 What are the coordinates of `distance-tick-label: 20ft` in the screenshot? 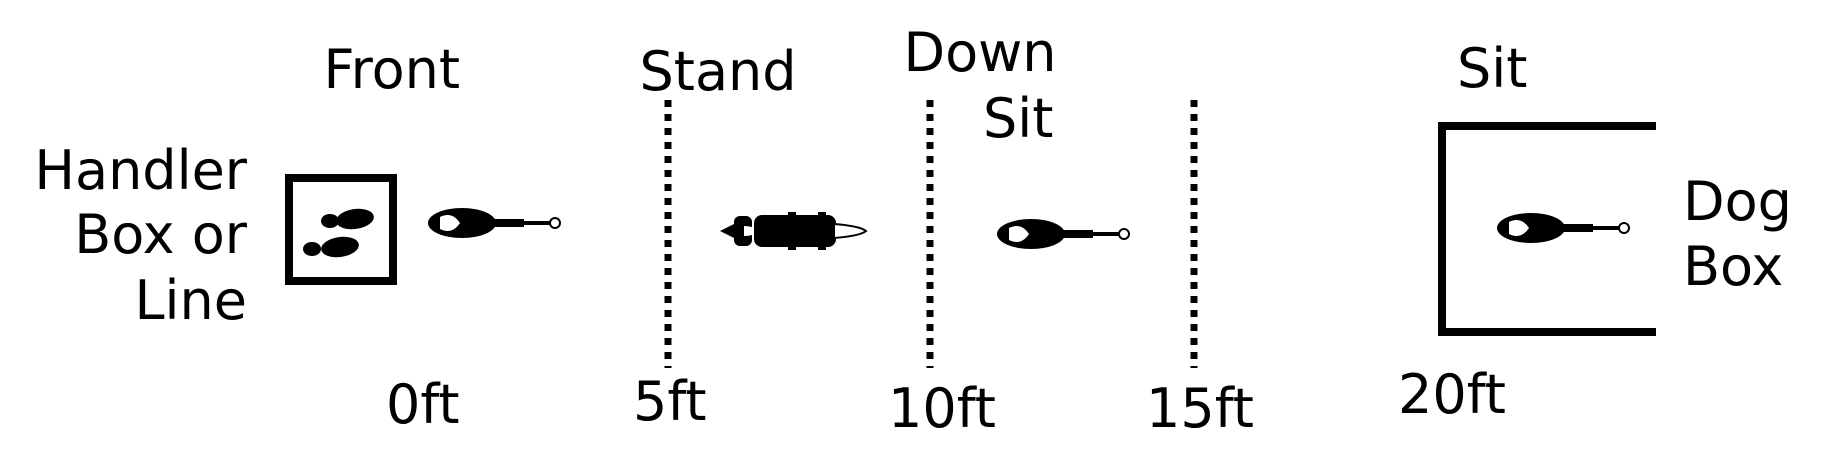 It's located at (1452, 394).